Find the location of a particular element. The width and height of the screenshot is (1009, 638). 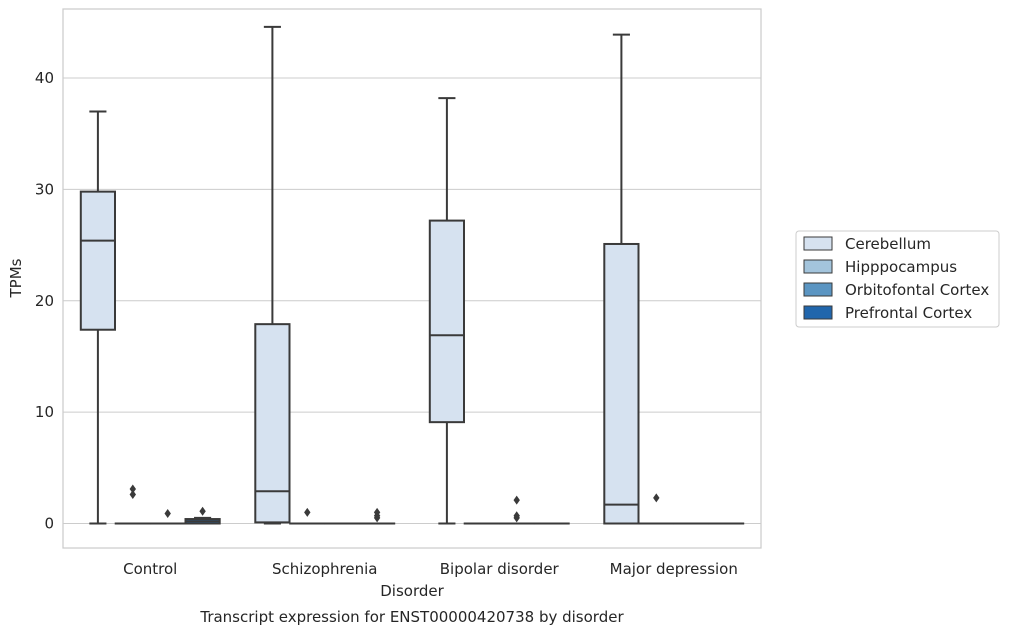

legend-label: Prefrontal Cortex is located at coordinates (908, 313).